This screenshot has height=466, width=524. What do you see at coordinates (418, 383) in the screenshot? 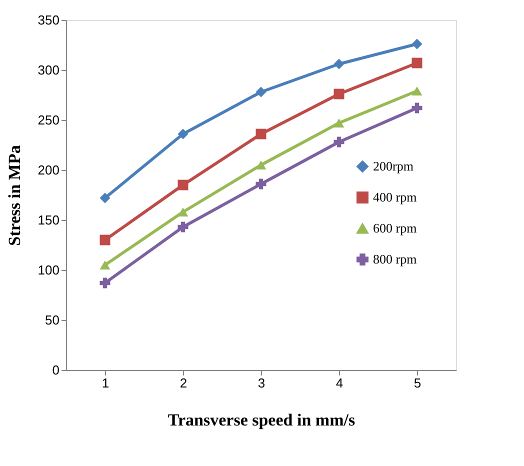
I see `x-tick-label: 5` at bounding box center [418, 383].